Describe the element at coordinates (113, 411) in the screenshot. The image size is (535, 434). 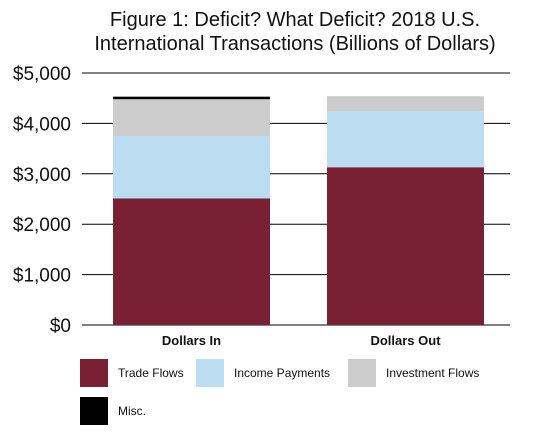
I see `legend-item-misc: Misc.` at that location.